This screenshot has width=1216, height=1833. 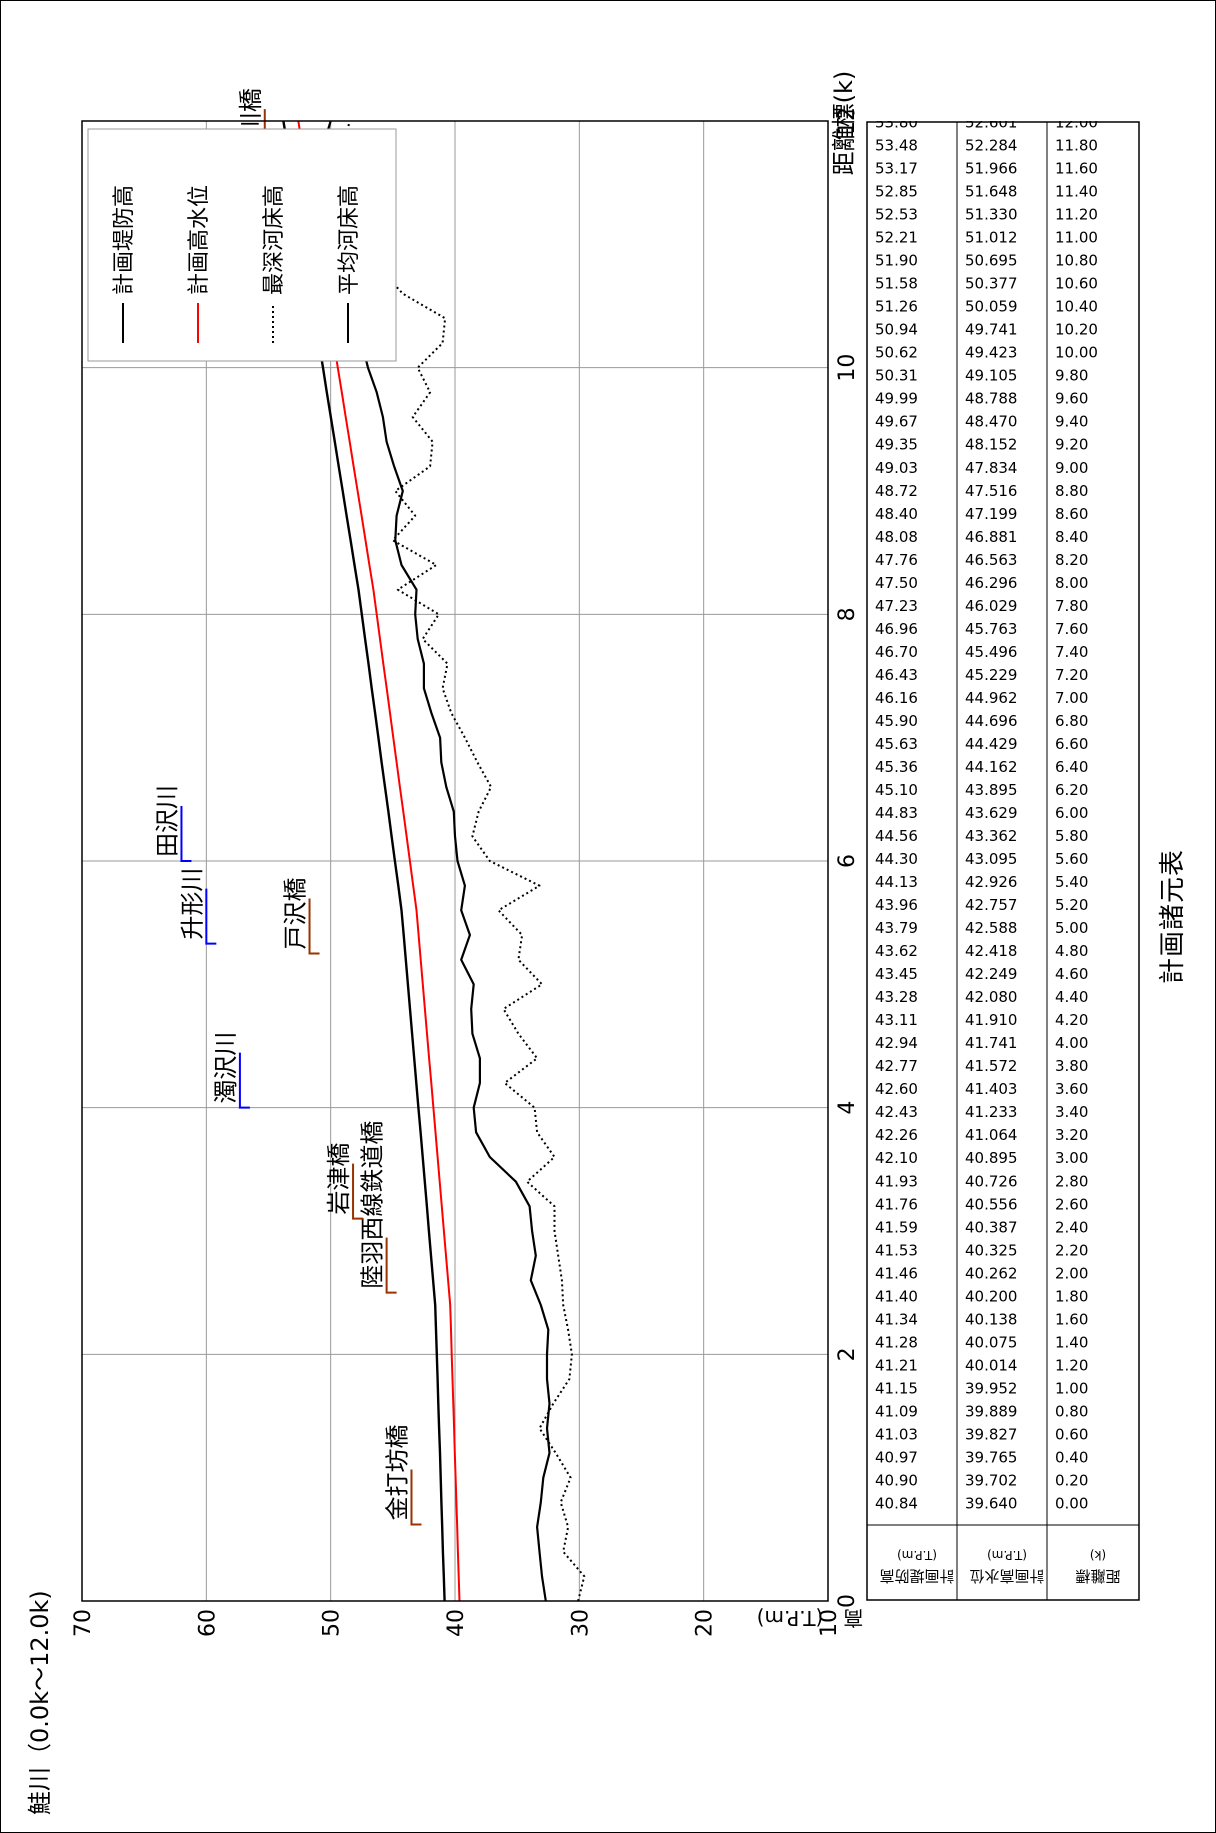 I want to click on table-cell: 47.23, so click(x=896, y=606).